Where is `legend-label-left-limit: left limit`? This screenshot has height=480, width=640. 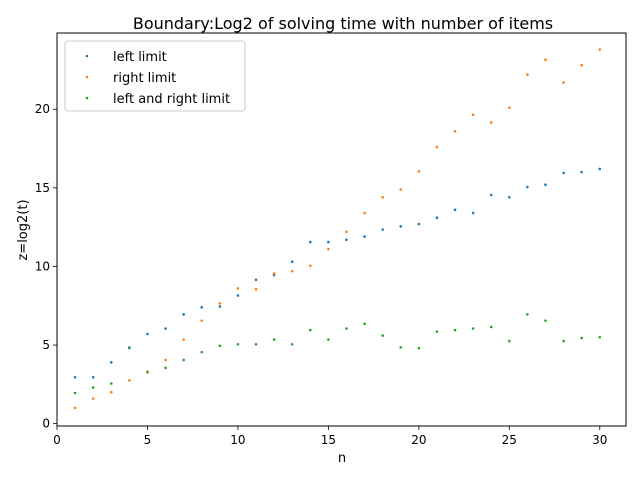
legend-label-left-limit: left limit is located at coordinates (140, 57).